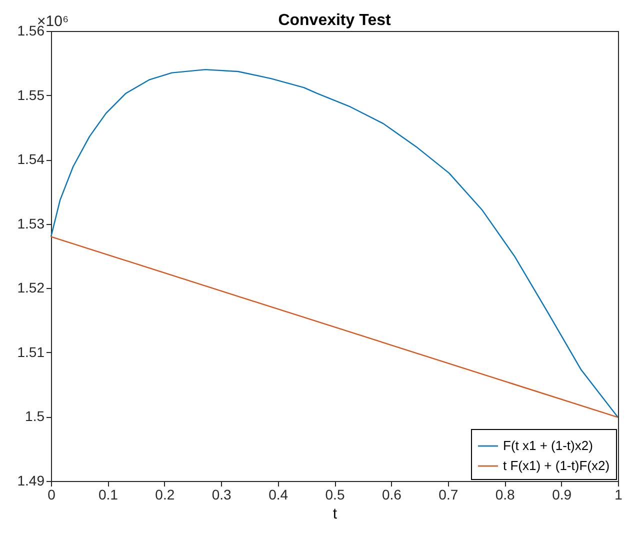 Image resolution: width=626 pixels, height=537 pixels. I want to click on x-tick-label: 0, so click(52, 494).